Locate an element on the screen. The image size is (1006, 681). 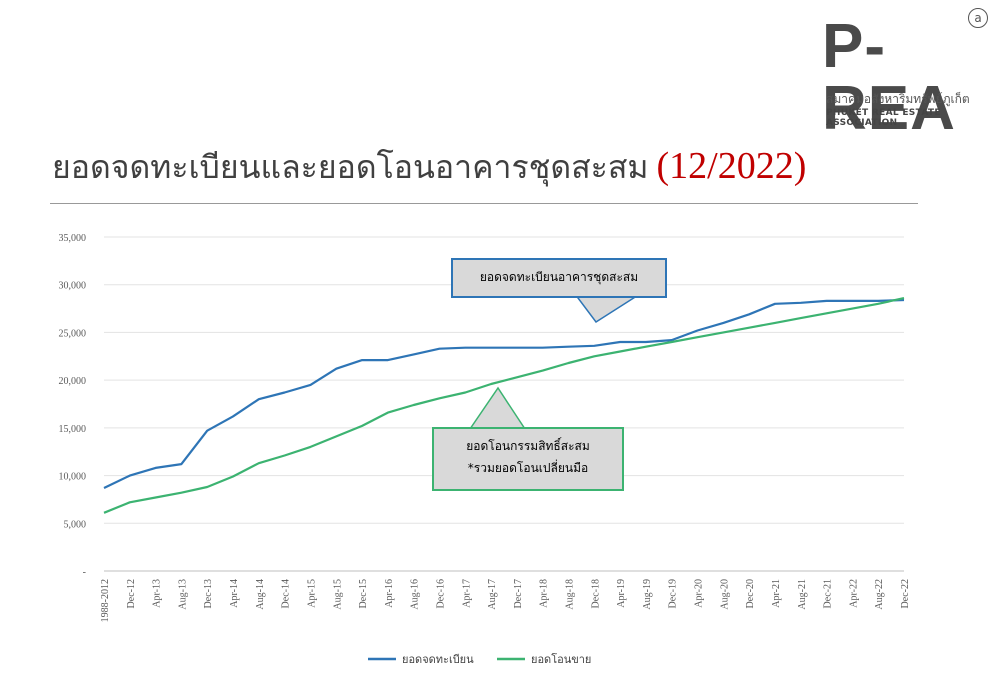
x-tick-label: Dec-16 is located at coordinates (440, 593).